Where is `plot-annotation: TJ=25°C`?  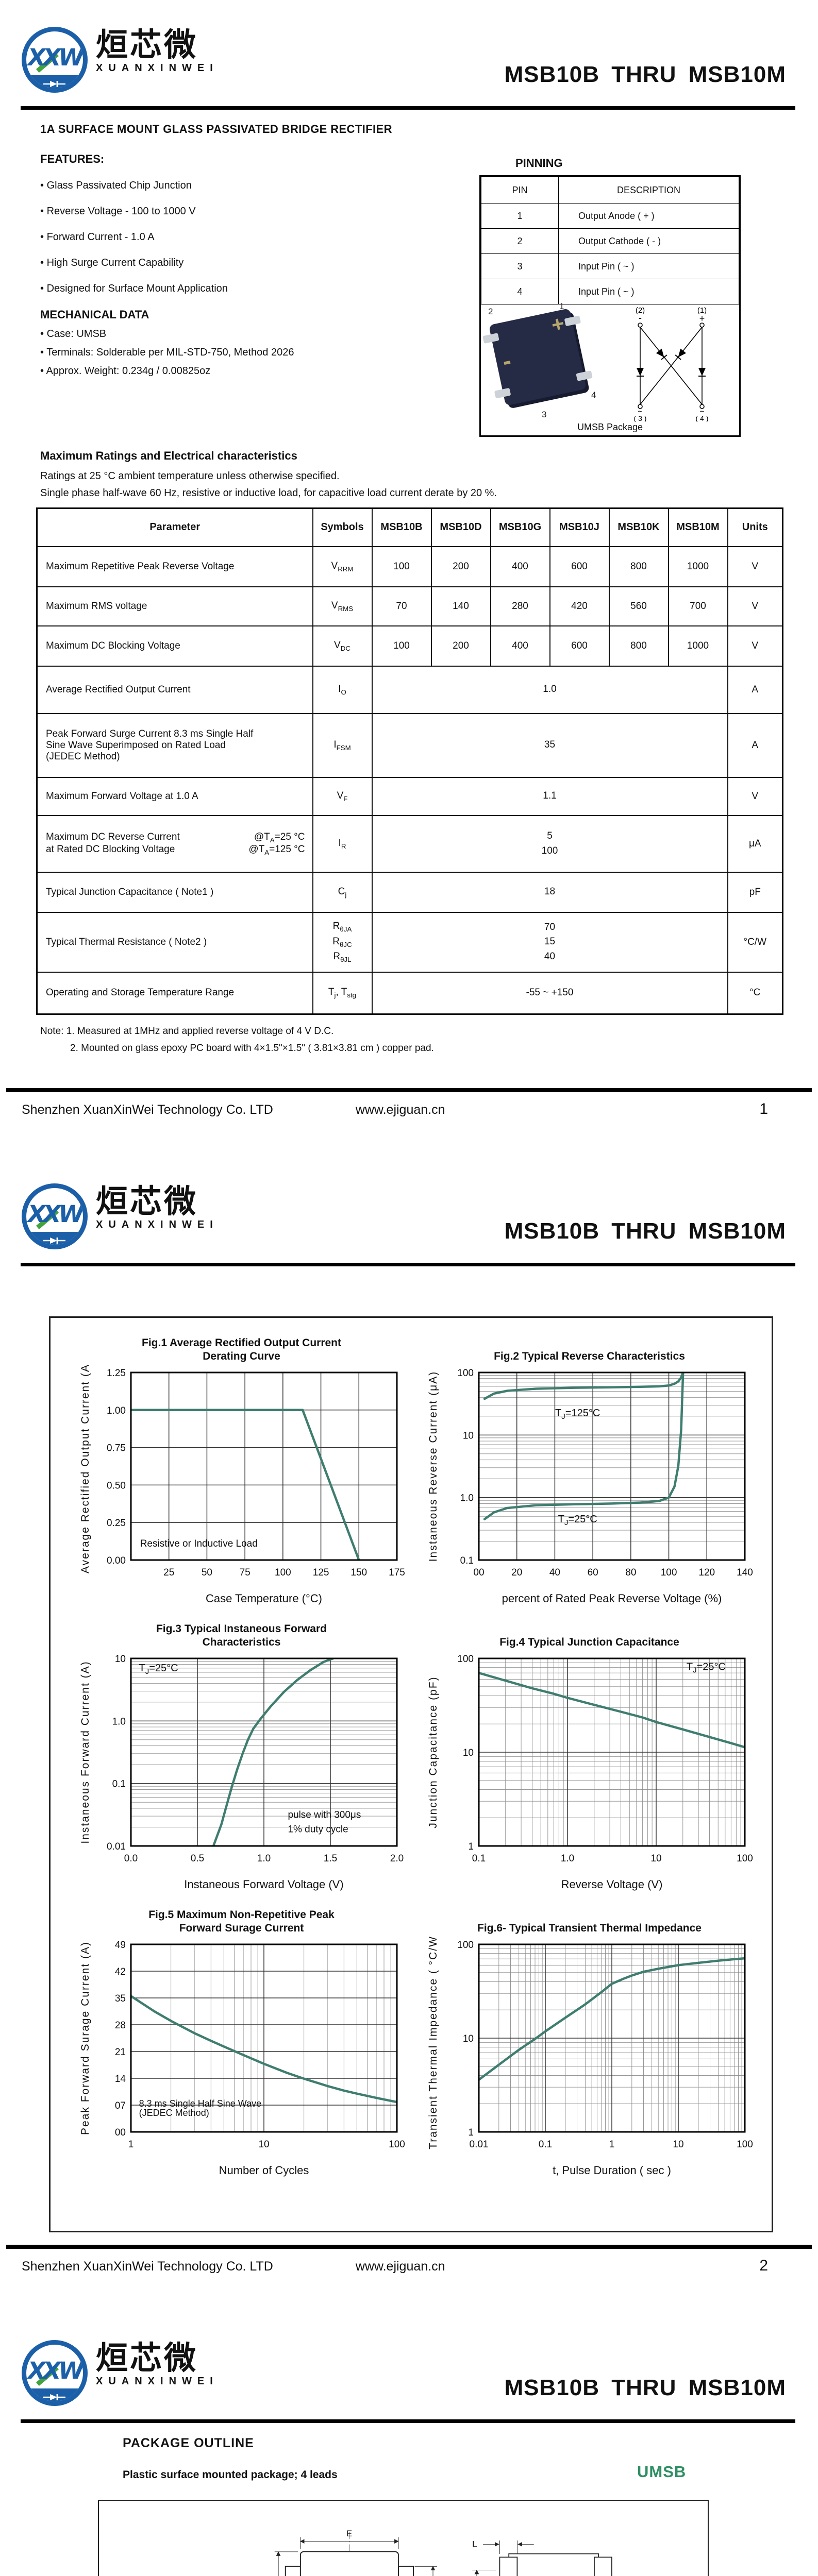
plot-annotation: TJ=25°C is located at coordinates (158, 1669).